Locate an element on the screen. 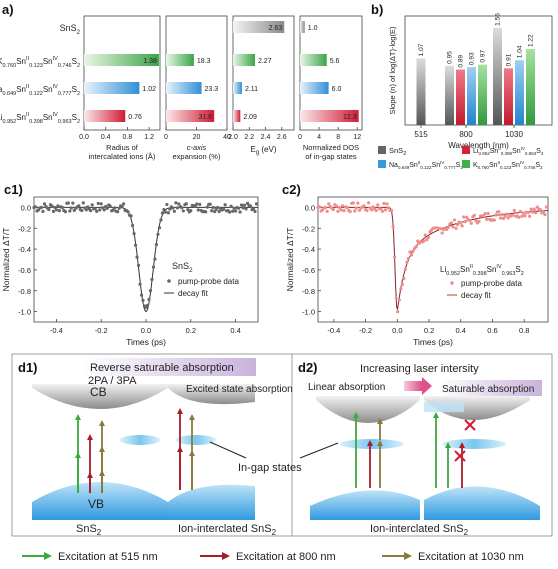  bar-value-label: 1.04 is located at coordinates (520, 51).